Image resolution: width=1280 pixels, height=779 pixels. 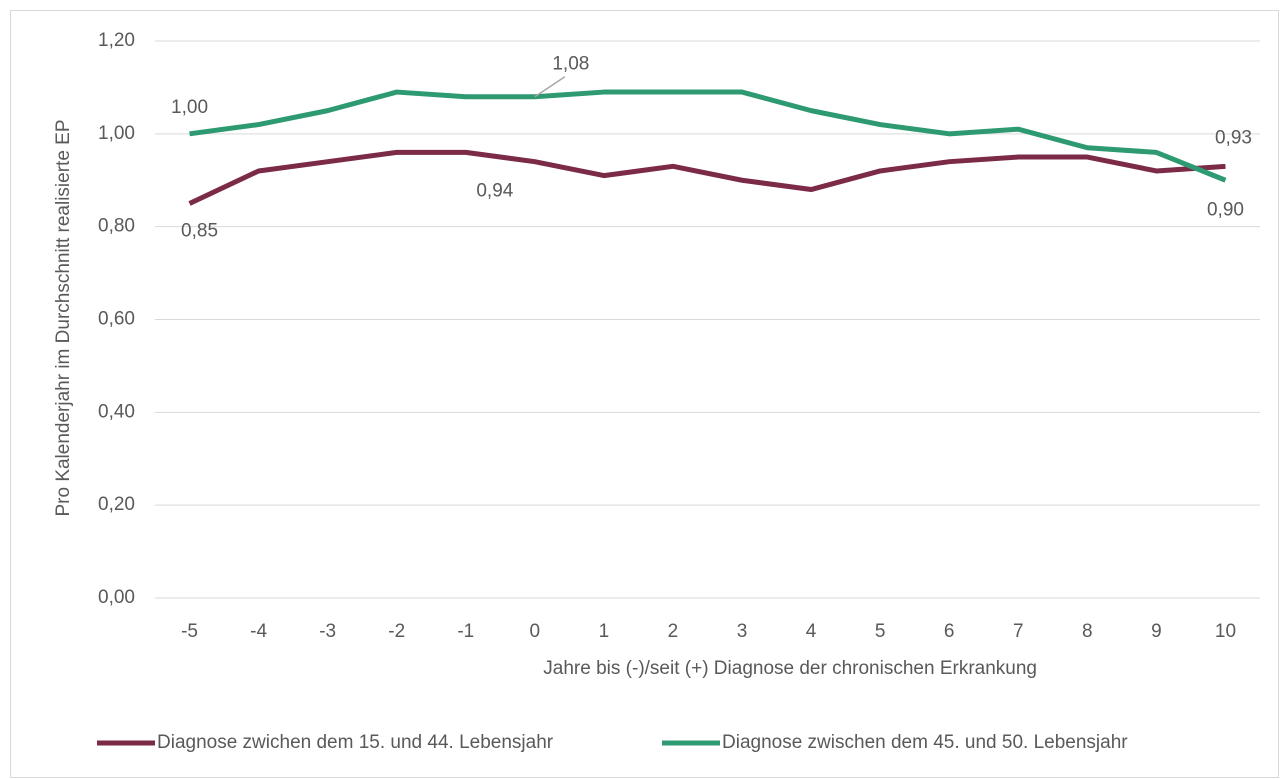 I want to click on data-label: 1,00, so click(x=189, y=107).